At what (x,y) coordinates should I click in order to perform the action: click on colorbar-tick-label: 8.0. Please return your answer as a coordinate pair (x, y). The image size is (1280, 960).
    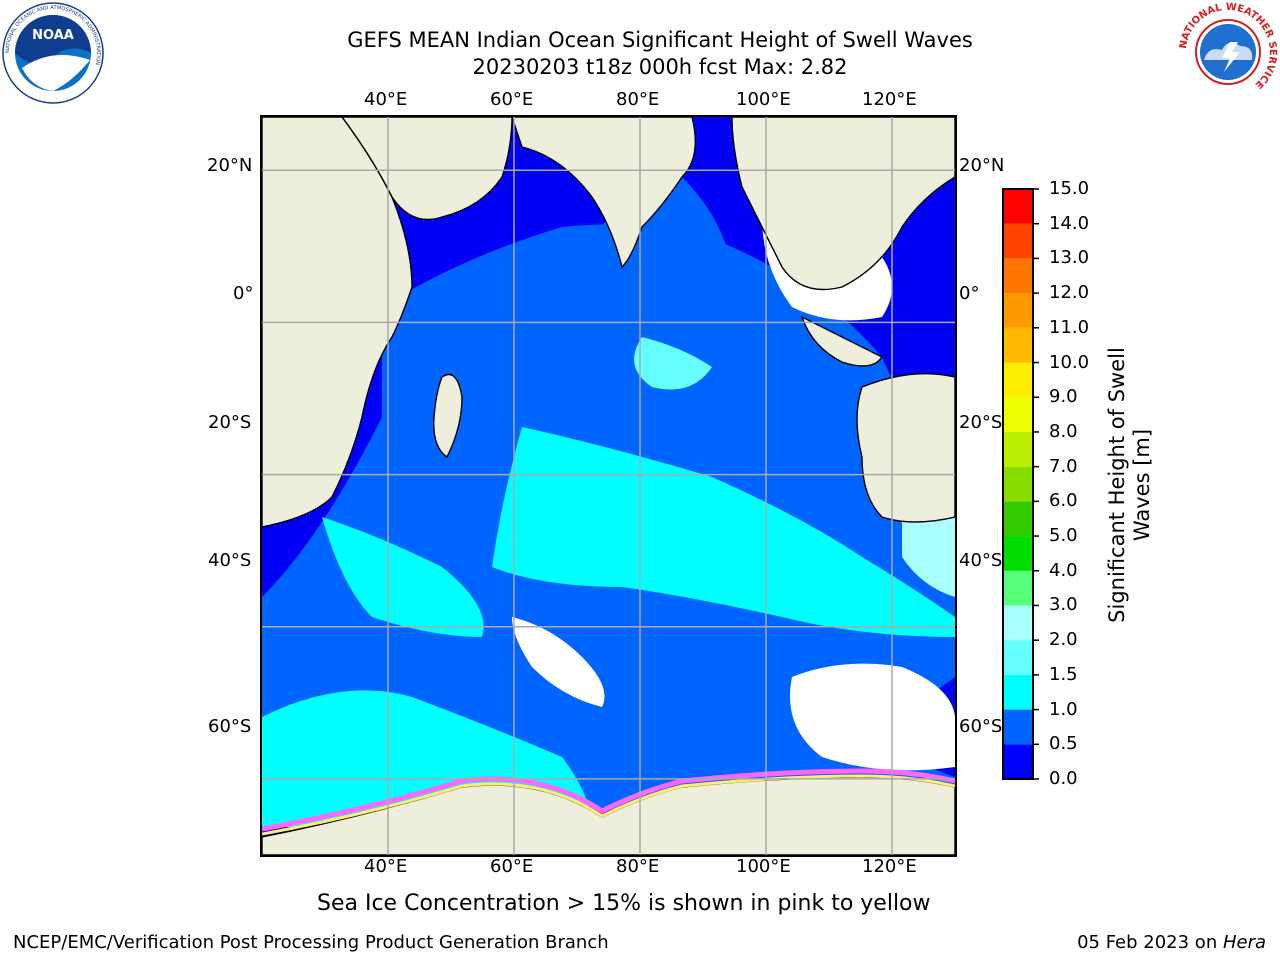
    Looking at the image, I should click on (1063, 431).